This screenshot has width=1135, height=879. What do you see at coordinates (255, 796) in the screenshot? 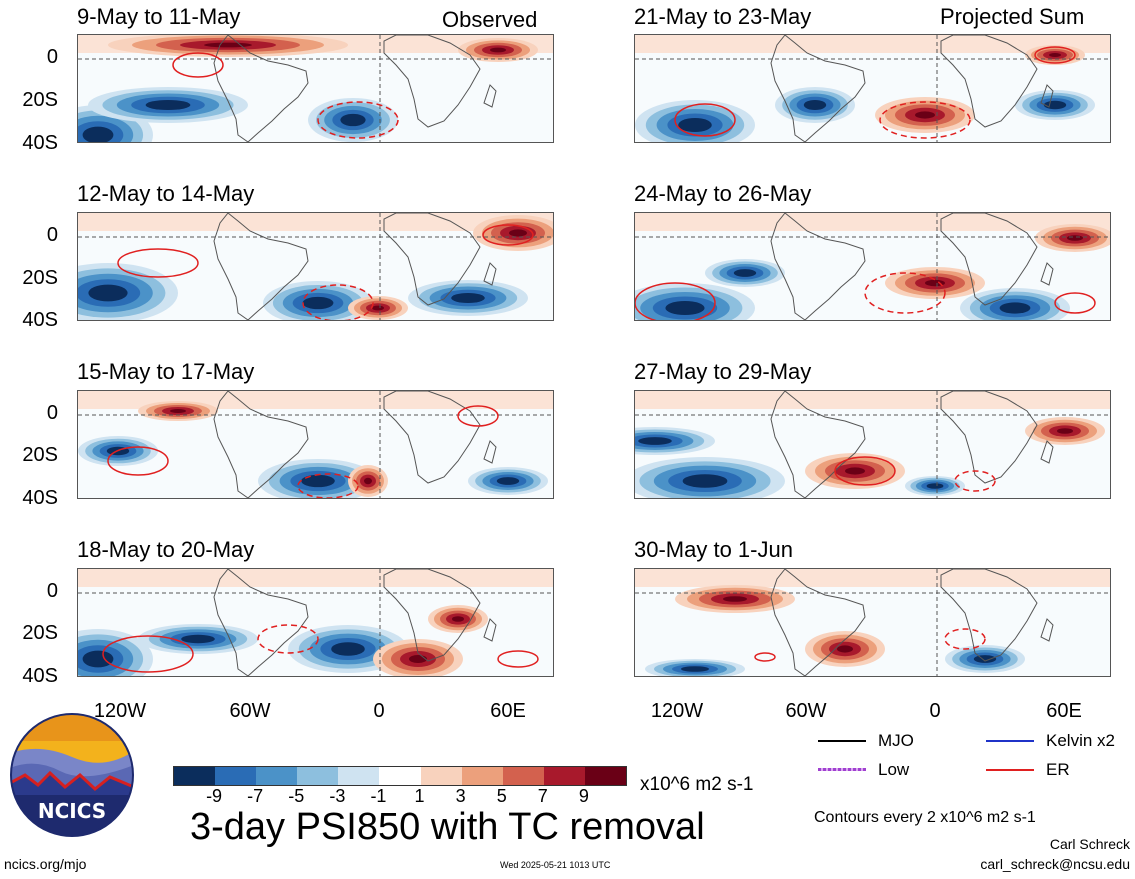
I see `colorbar-level-label: -7` at bounding box center [255, 796].